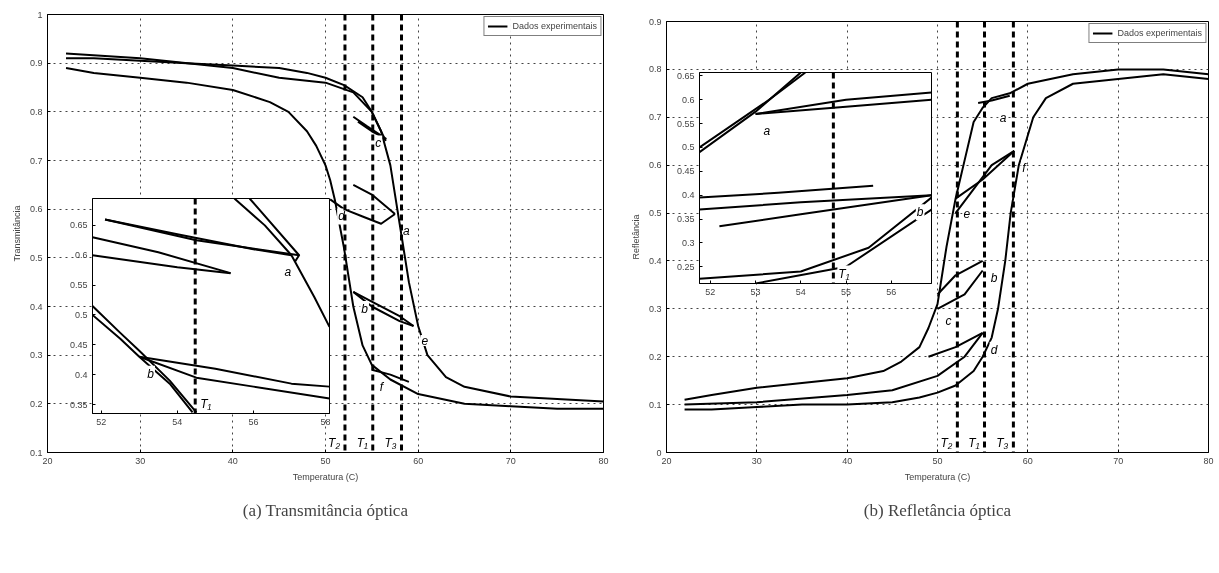  What do you see at coordinates (40, 14) in the screenshot?
I see `y-tick-label: 1` at bounding box center [40, 14].